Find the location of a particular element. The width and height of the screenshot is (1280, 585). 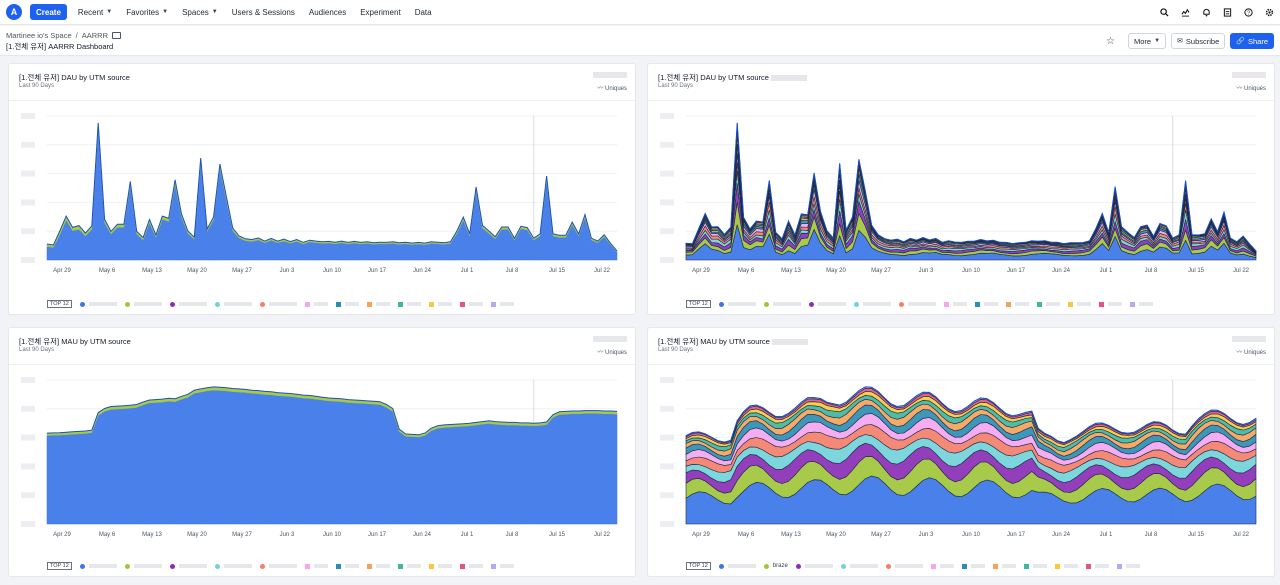

nav-users-sessions: Users & Sessions is located at coordinates (263, 12).